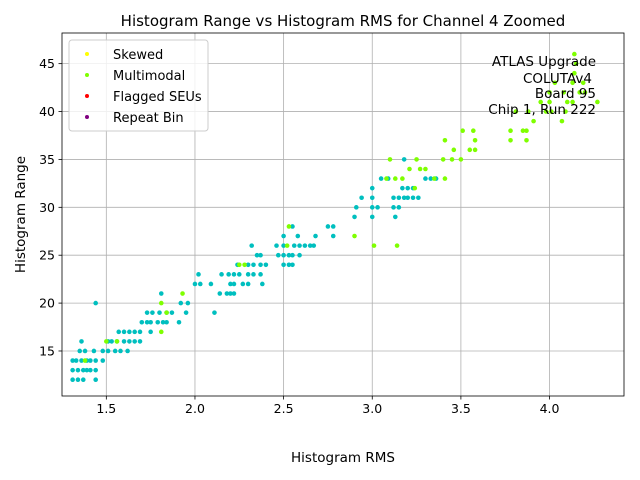 The width and height of the screenshot is (640, 480). Describe the element at coordinates (47, 207) in the screenshot. I see `y-tick-label: 30` at that location.